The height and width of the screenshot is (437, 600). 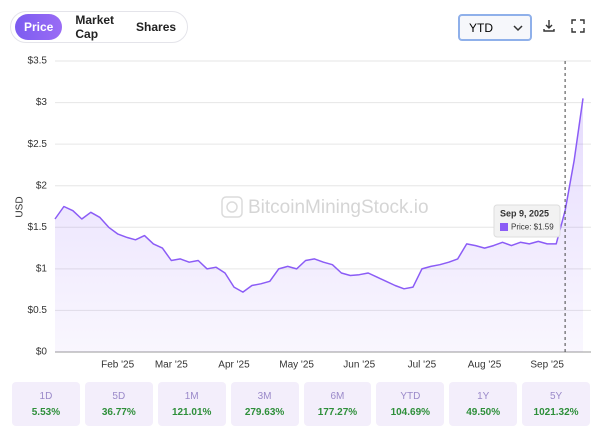 What do you see at coordinates (95, 27) in the screenshot?
I see `tab: Market Cap` at bounding box center [95, 27].